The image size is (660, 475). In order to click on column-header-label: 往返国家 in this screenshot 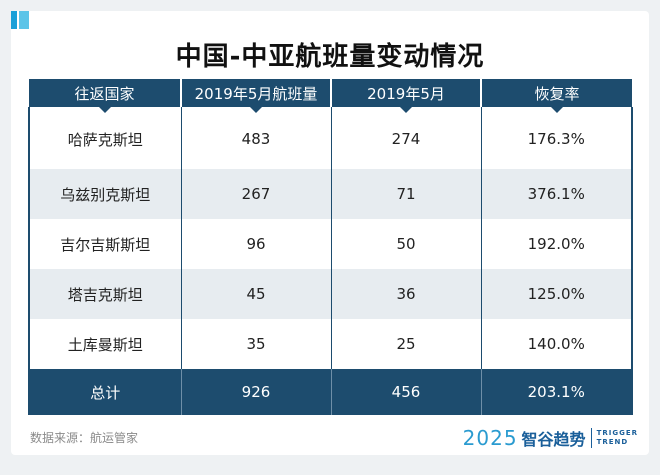, I will do `click(104, 93)`.